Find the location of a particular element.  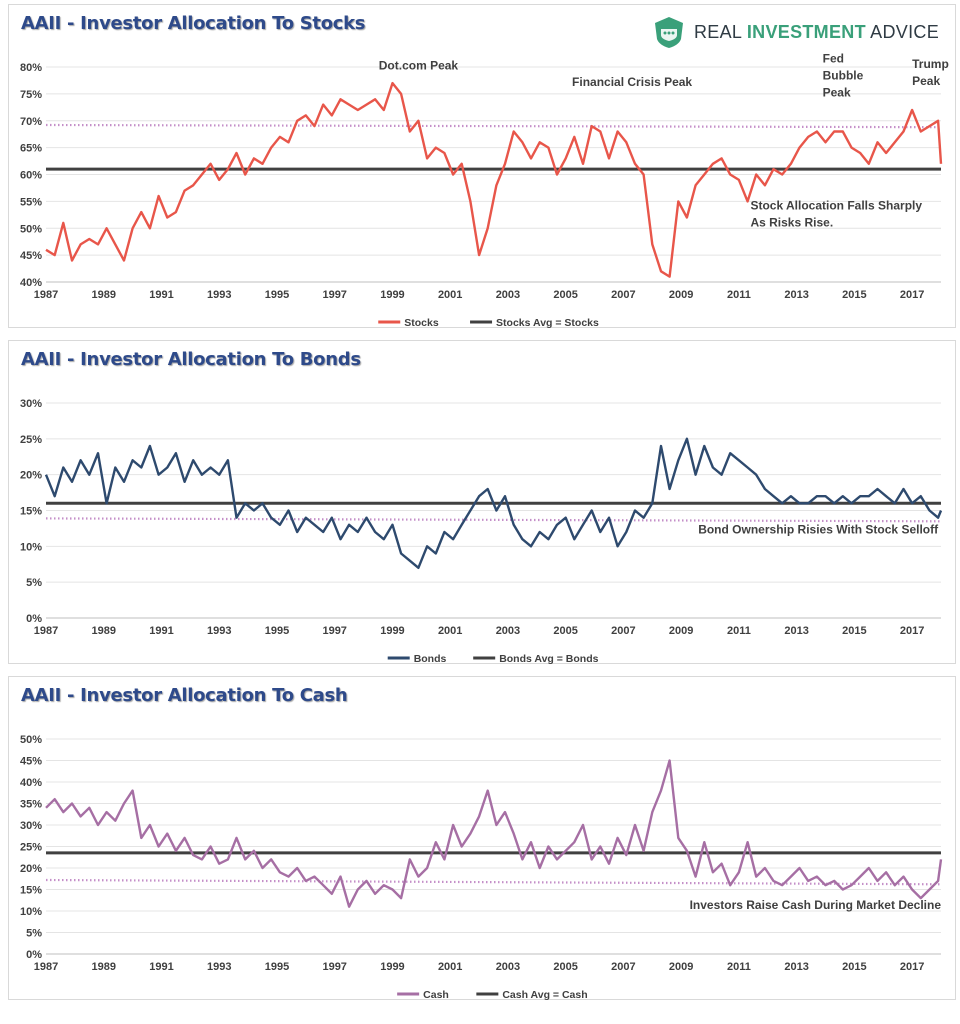

bonds-y-tick-label: 5% is located at coordinates (34, 583).